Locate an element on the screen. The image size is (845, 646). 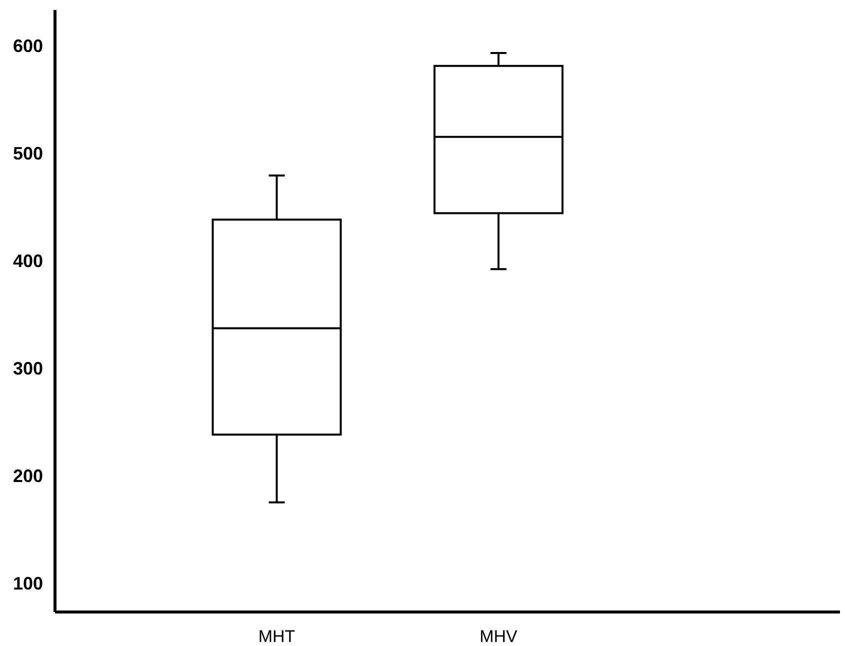
y-tick-label: 500 is located at coordinates (27, 153).